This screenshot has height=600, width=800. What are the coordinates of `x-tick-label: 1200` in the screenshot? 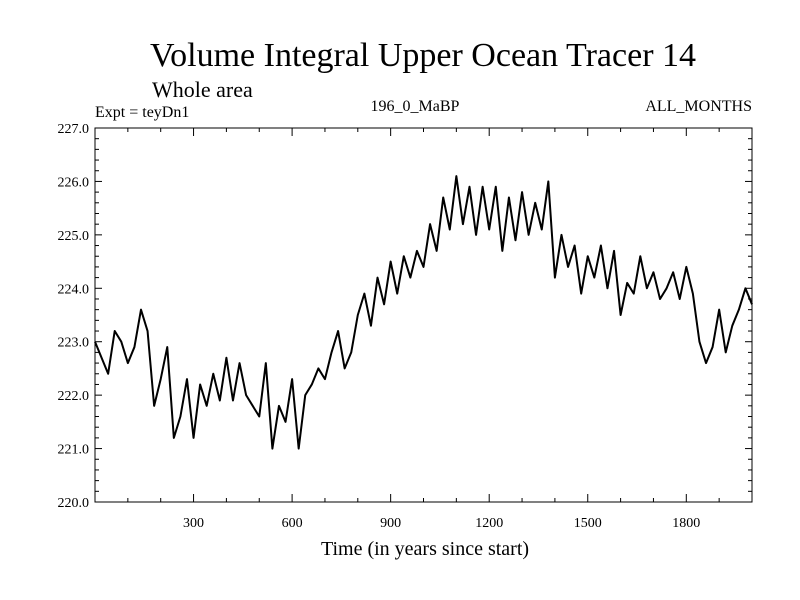 It's located at (489, 523).